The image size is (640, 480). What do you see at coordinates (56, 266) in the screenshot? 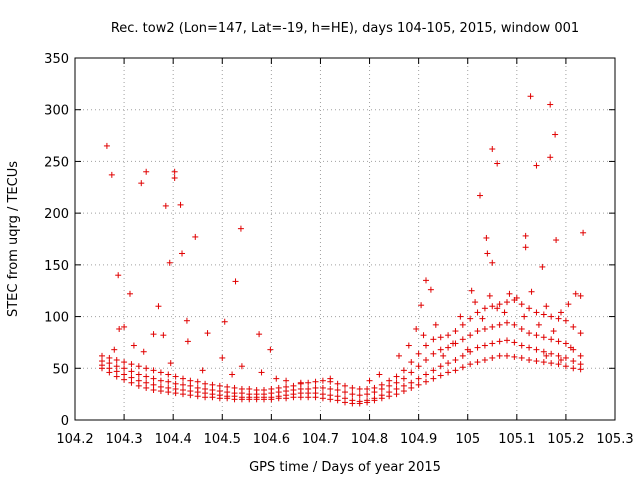
I see `y-tick-label: 150` at bounding box center [56, 266].